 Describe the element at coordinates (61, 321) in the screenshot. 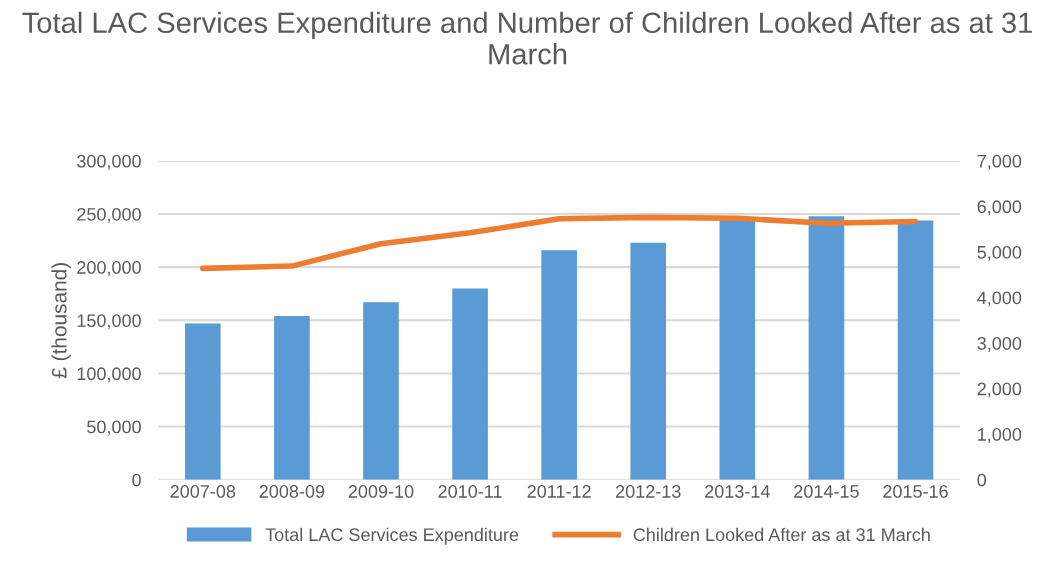

I see `y-axis-title: £ (thousand)` at that location.